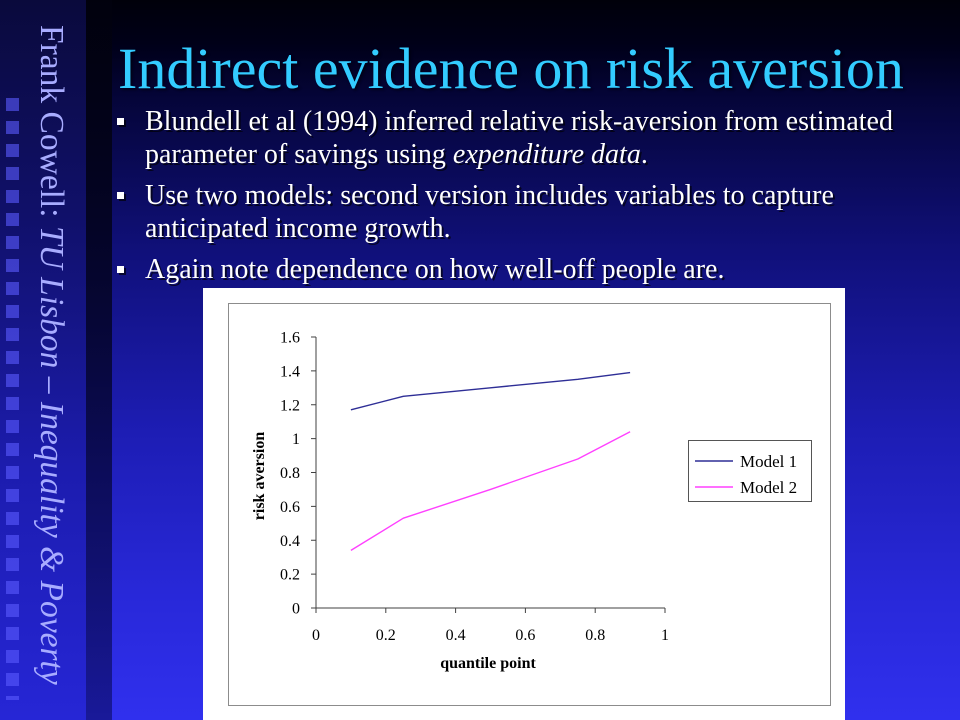 Image resolution: width=960 pixels, height=720 pixels. I want to click on x-tick-label: 0.8, so click(595, 635).